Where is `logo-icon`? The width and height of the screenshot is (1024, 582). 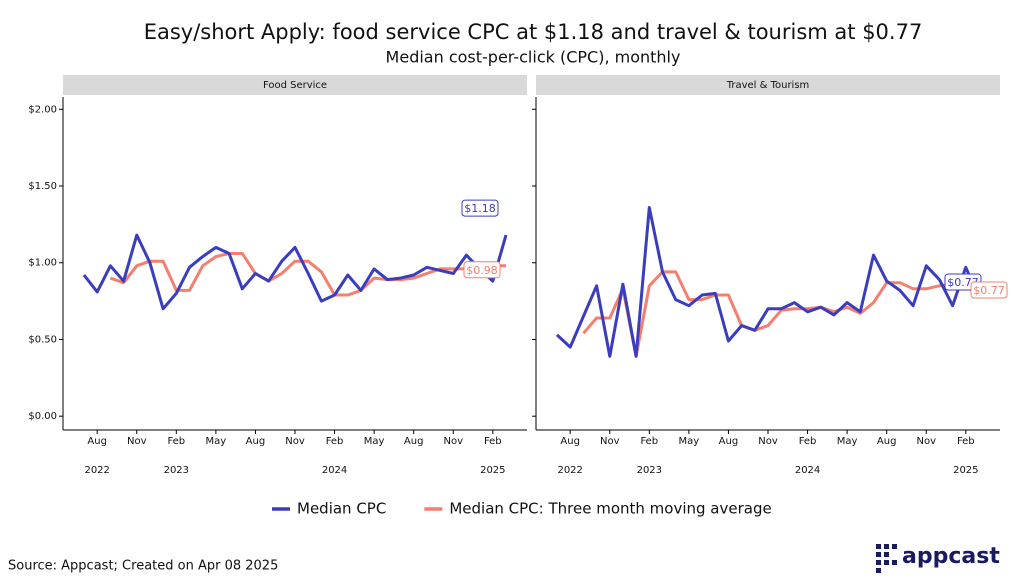
logo-icon is located at coordinates (886, 558).